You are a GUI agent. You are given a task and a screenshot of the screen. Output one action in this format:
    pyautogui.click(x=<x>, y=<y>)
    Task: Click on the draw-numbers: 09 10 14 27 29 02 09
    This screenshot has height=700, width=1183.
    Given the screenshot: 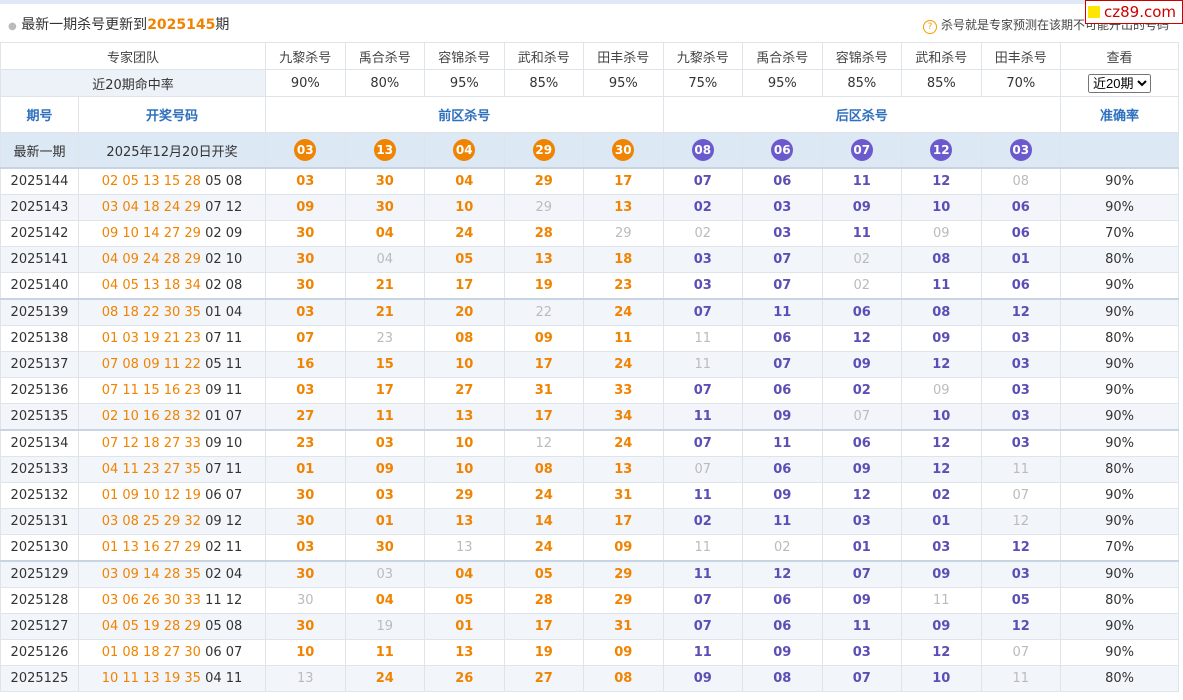 What is the action you would take?
    pyautogui.click(x=172, y=233)
    